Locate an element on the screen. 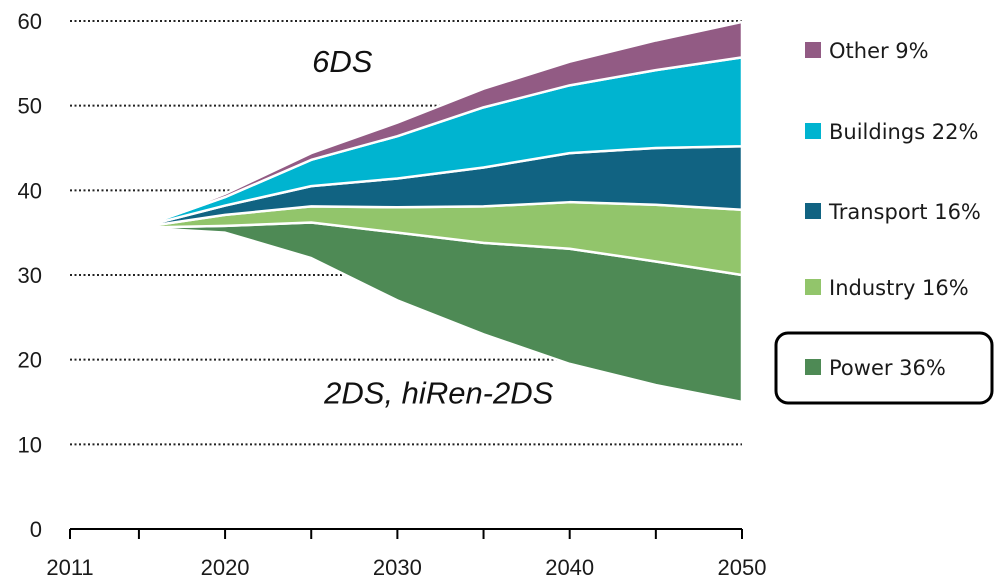  y-axis-tick-labels: 0 10 20 30 40 50 60 is located at coordinates (30, 275).